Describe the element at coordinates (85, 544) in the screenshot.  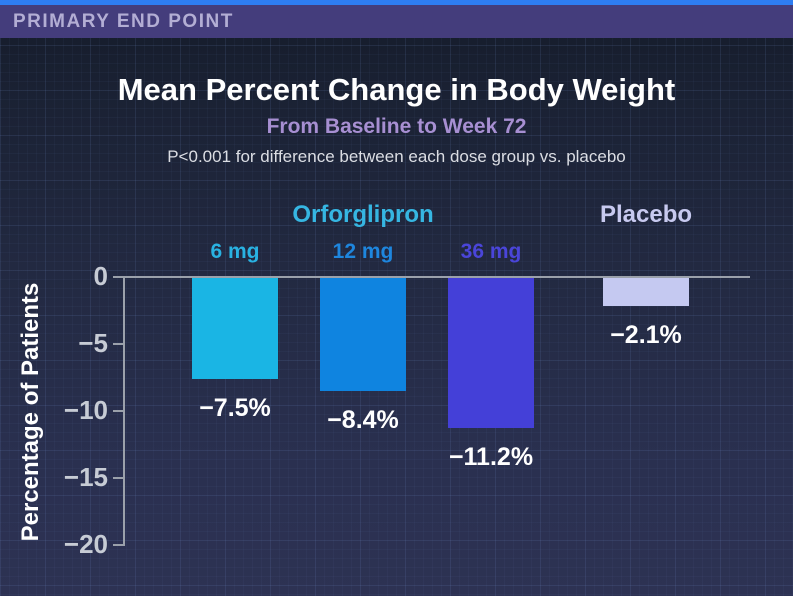
I see `y-tick-label: −20` at that location.